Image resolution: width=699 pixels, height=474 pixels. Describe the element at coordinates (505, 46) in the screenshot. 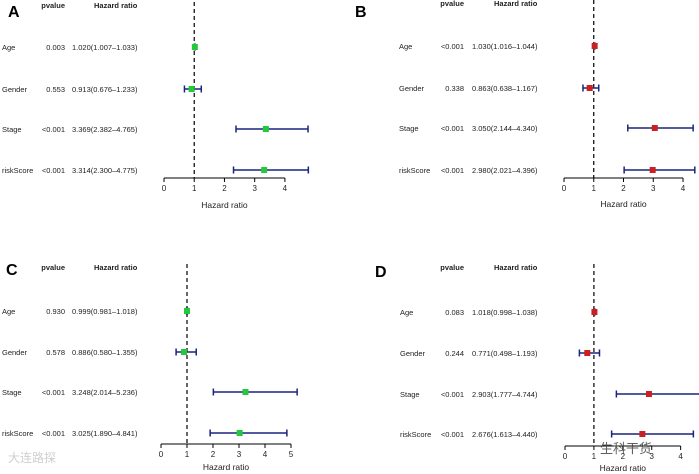

I see `panel-b-row-age-hr-text: 1.030(1.016–1.044)` at that location.